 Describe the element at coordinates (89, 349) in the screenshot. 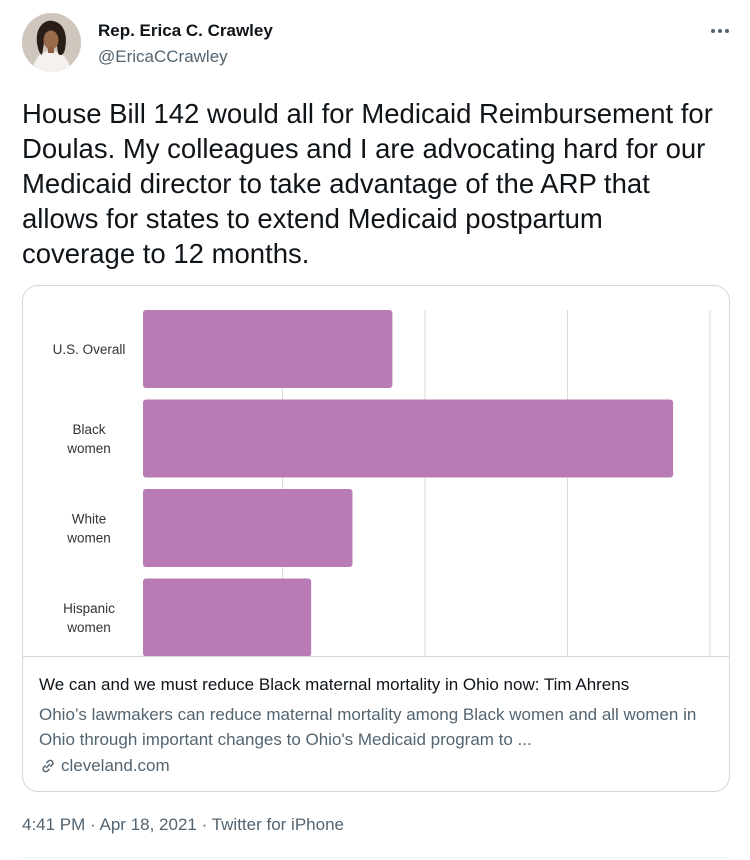

I see `category-label: U.S. Overall` at that location.